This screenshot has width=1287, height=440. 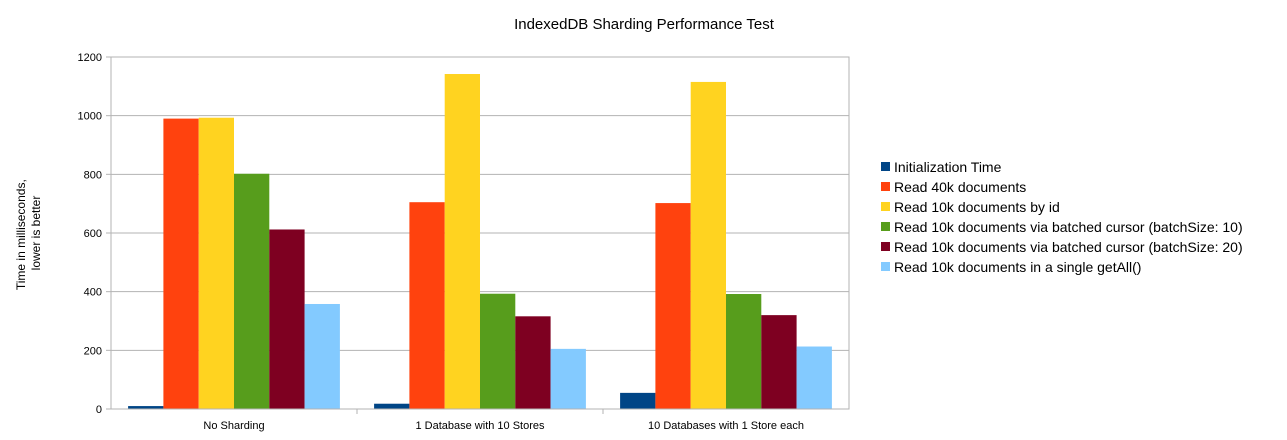 I want to click on legend-entry: Read 10k documents in a single getAll(), so click(x=1017, y=267).